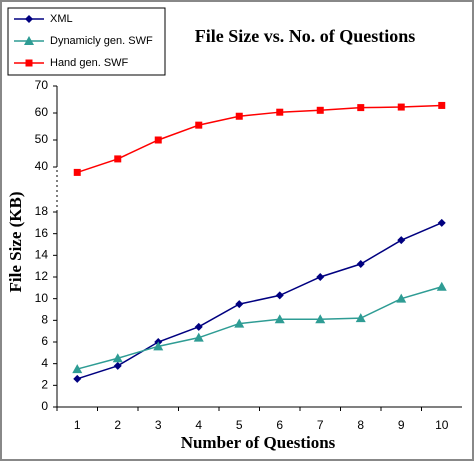 The image size is (474, 461). Describe the element at coordinates (158, 425) in the screenshot. I see `x-tick-label: 3` at that location.